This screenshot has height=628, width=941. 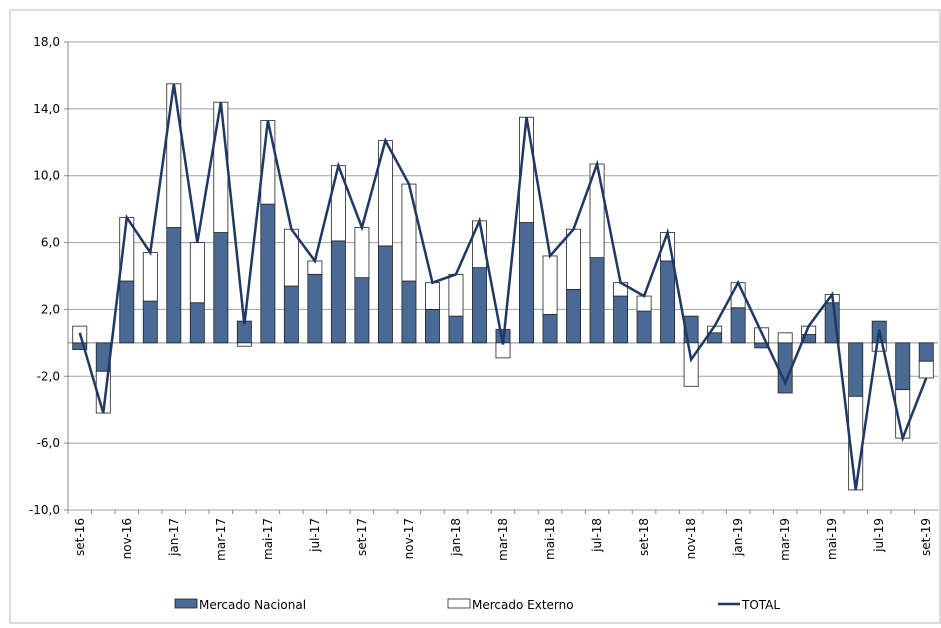 I want to click on y-tick-label: -6,0, so click(x=48, y=443).